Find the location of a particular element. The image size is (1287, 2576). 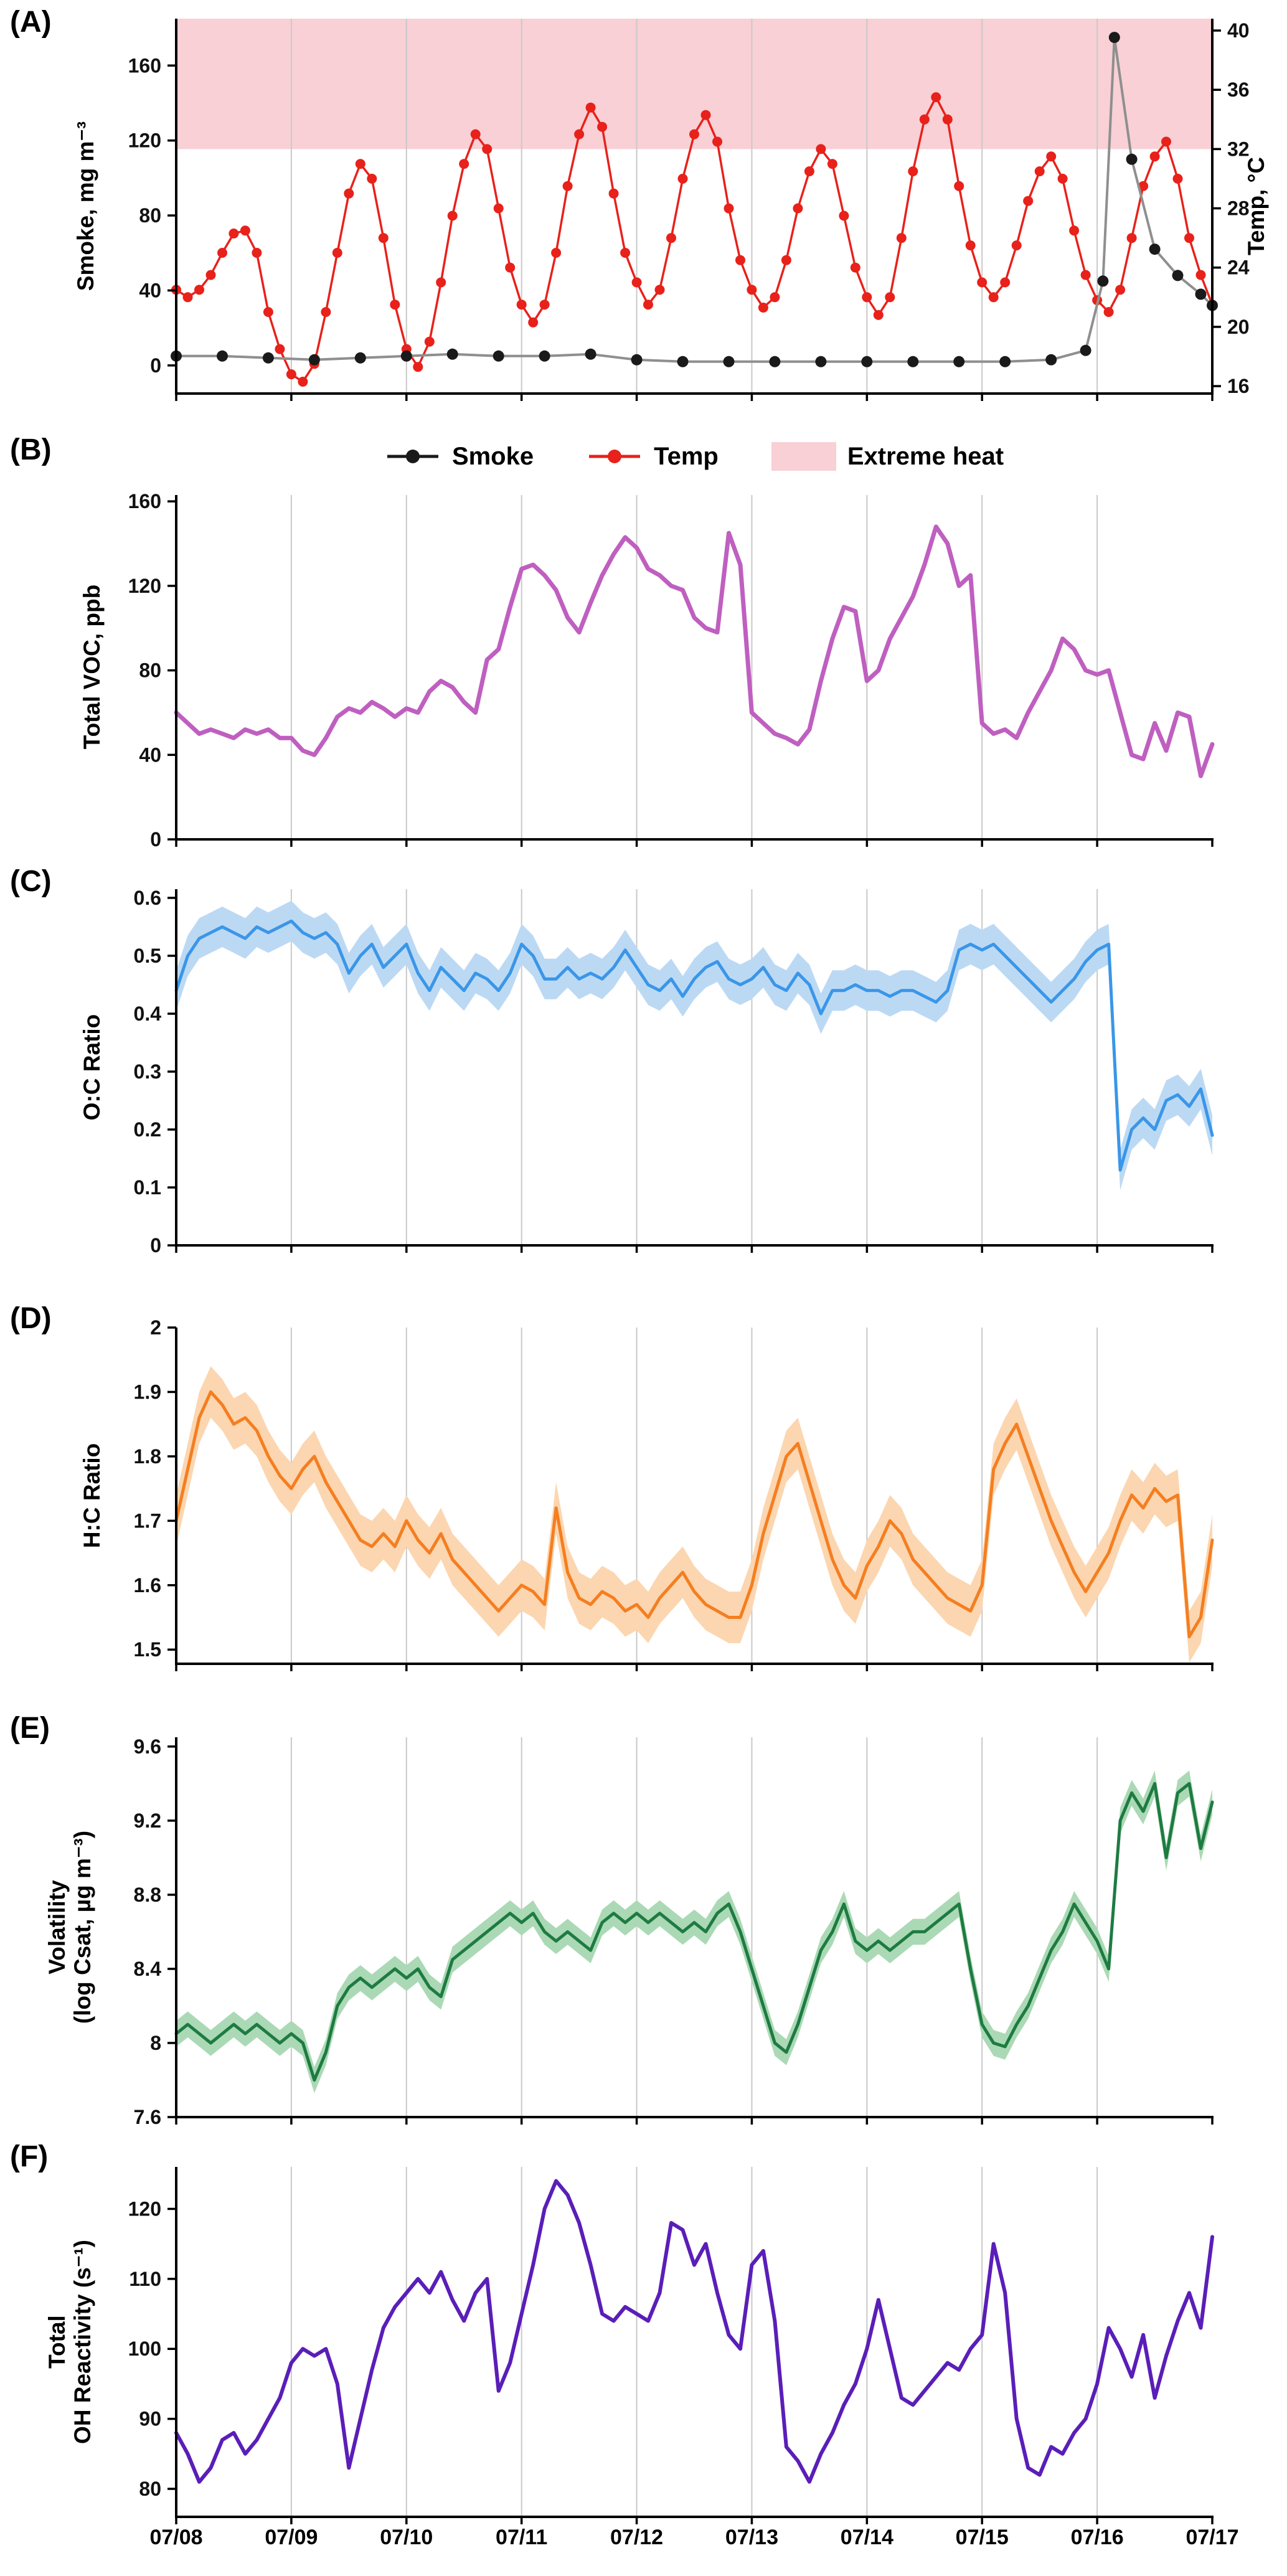

volatility-uncertainty-band is located at coordinates (694, 1931).